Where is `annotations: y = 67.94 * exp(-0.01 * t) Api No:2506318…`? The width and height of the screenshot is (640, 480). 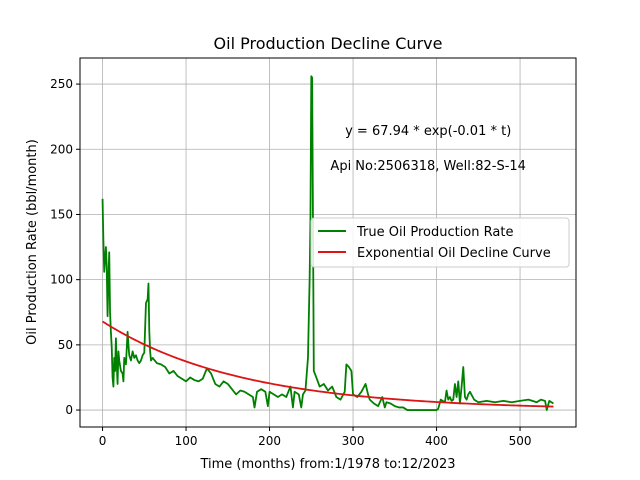
annotations: y = 67.94 * exp(-0.01 * t) Api No:2506318… is located at coordinates (428, 149).